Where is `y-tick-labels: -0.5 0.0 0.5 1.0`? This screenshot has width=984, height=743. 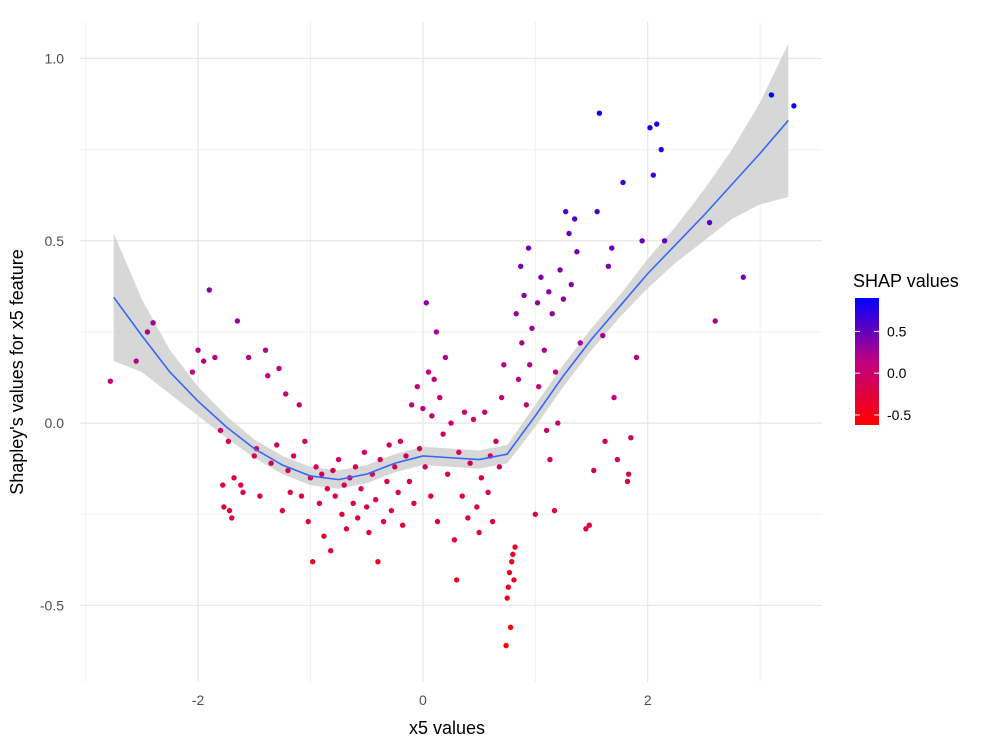 y-tick-labels: -0.5 0.0 0.5 1.0 is located at coordinates (52, 331).